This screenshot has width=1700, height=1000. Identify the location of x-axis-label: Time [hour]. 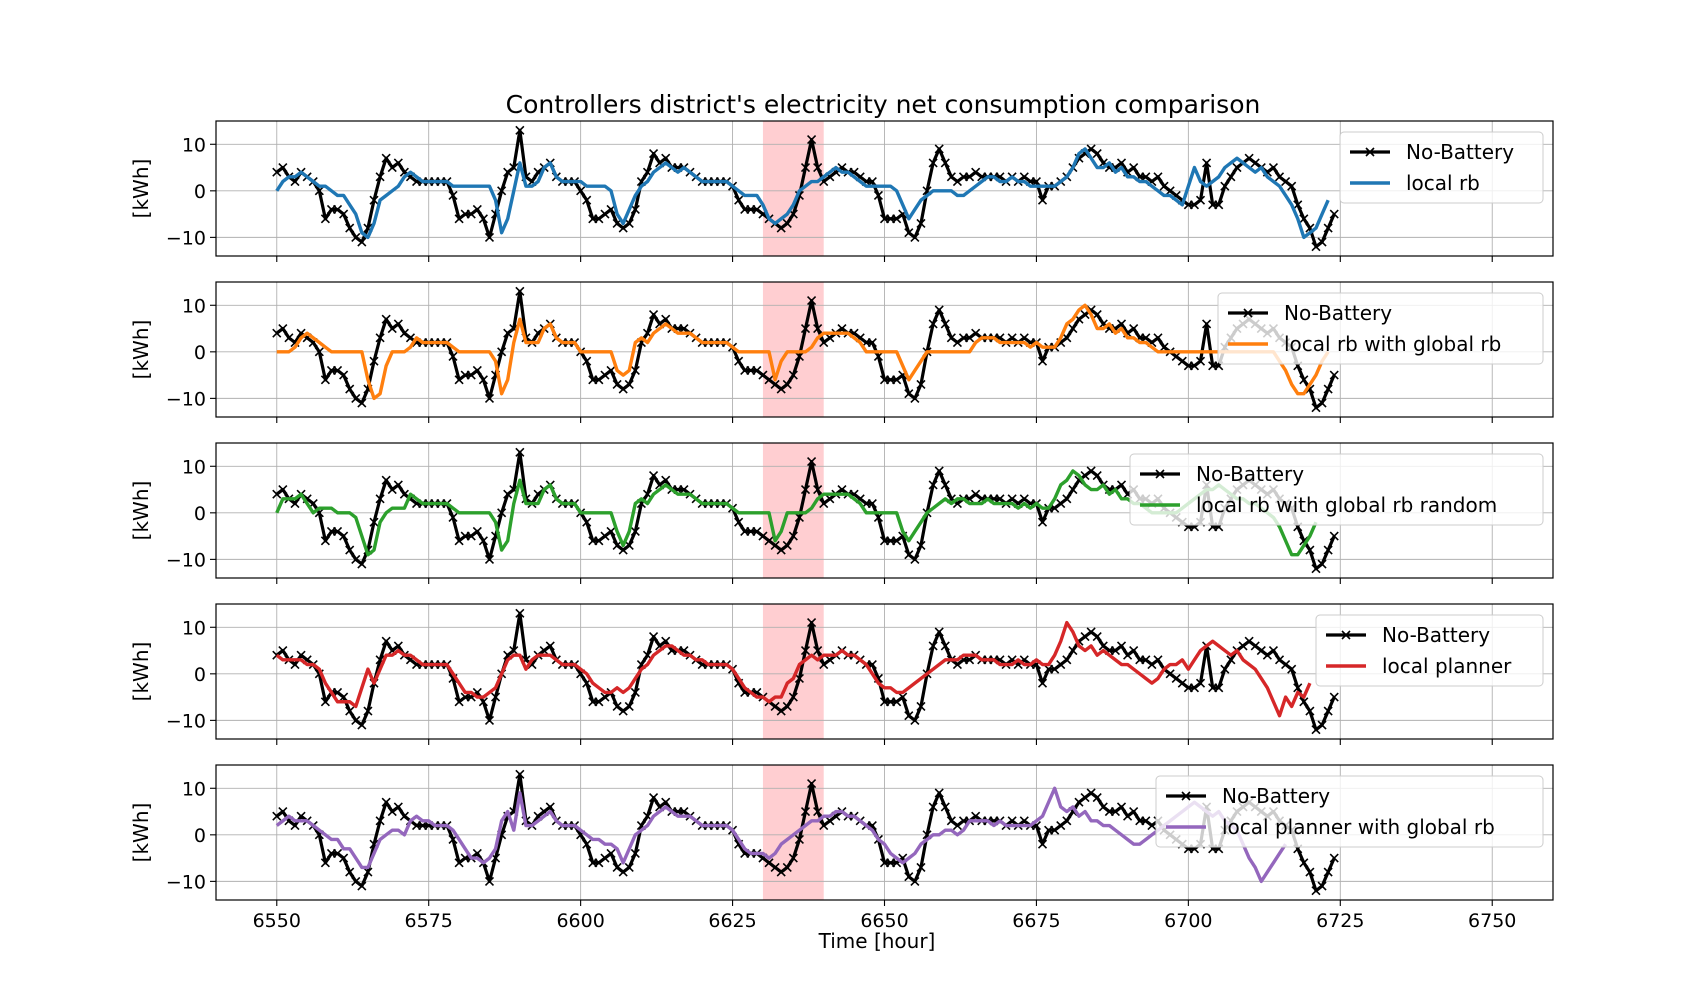
(877, 941).